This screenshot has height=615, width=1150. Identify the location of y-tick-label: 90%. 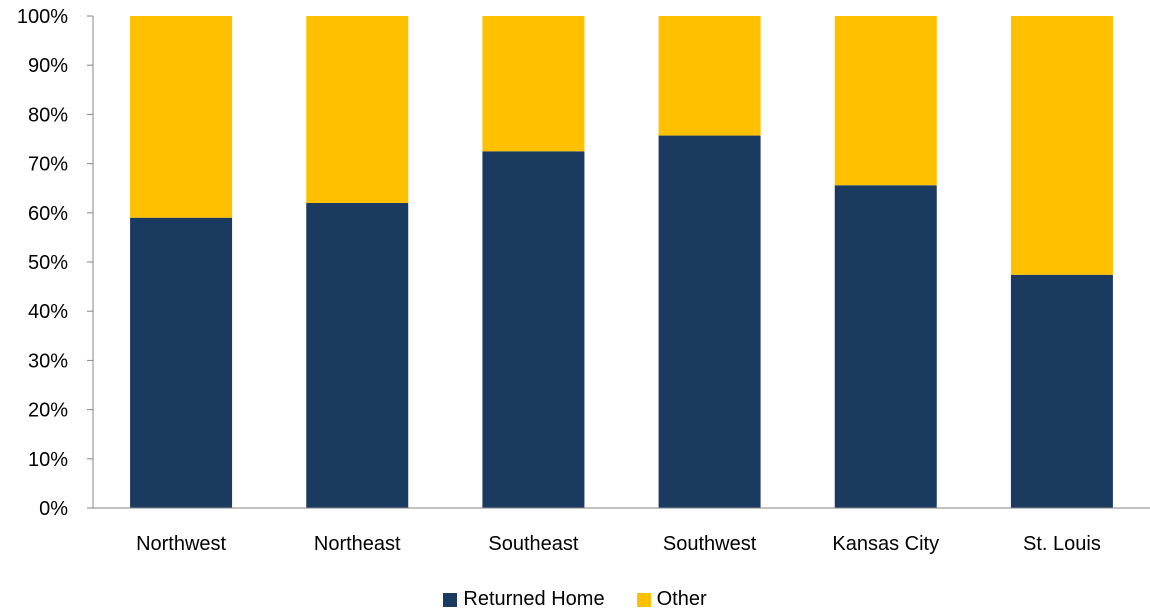
(48, 66).